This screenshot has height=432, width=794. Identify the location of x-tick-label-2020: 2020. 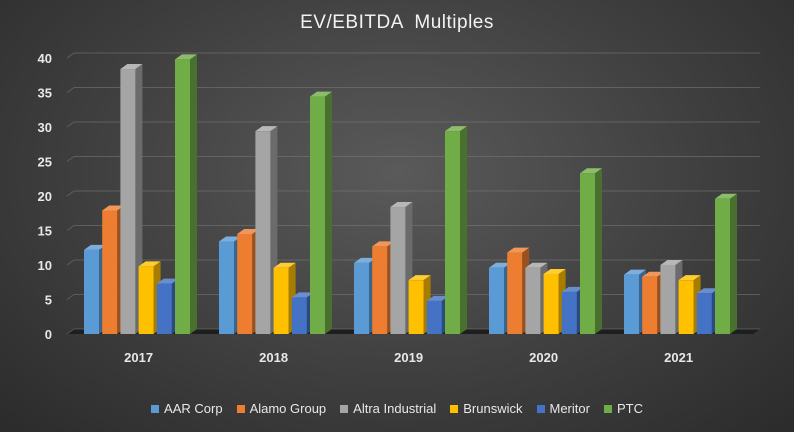
(543, 357).